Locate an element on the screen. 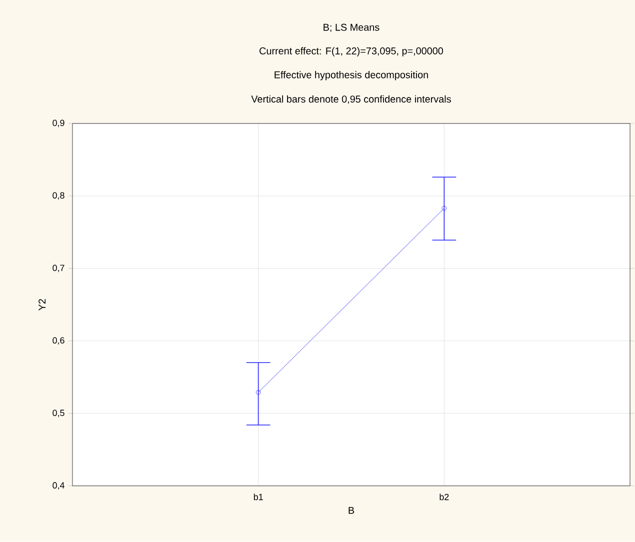  text: Vertical bars denote 0,95 confidence intervals is located at coordinates (351, 100).